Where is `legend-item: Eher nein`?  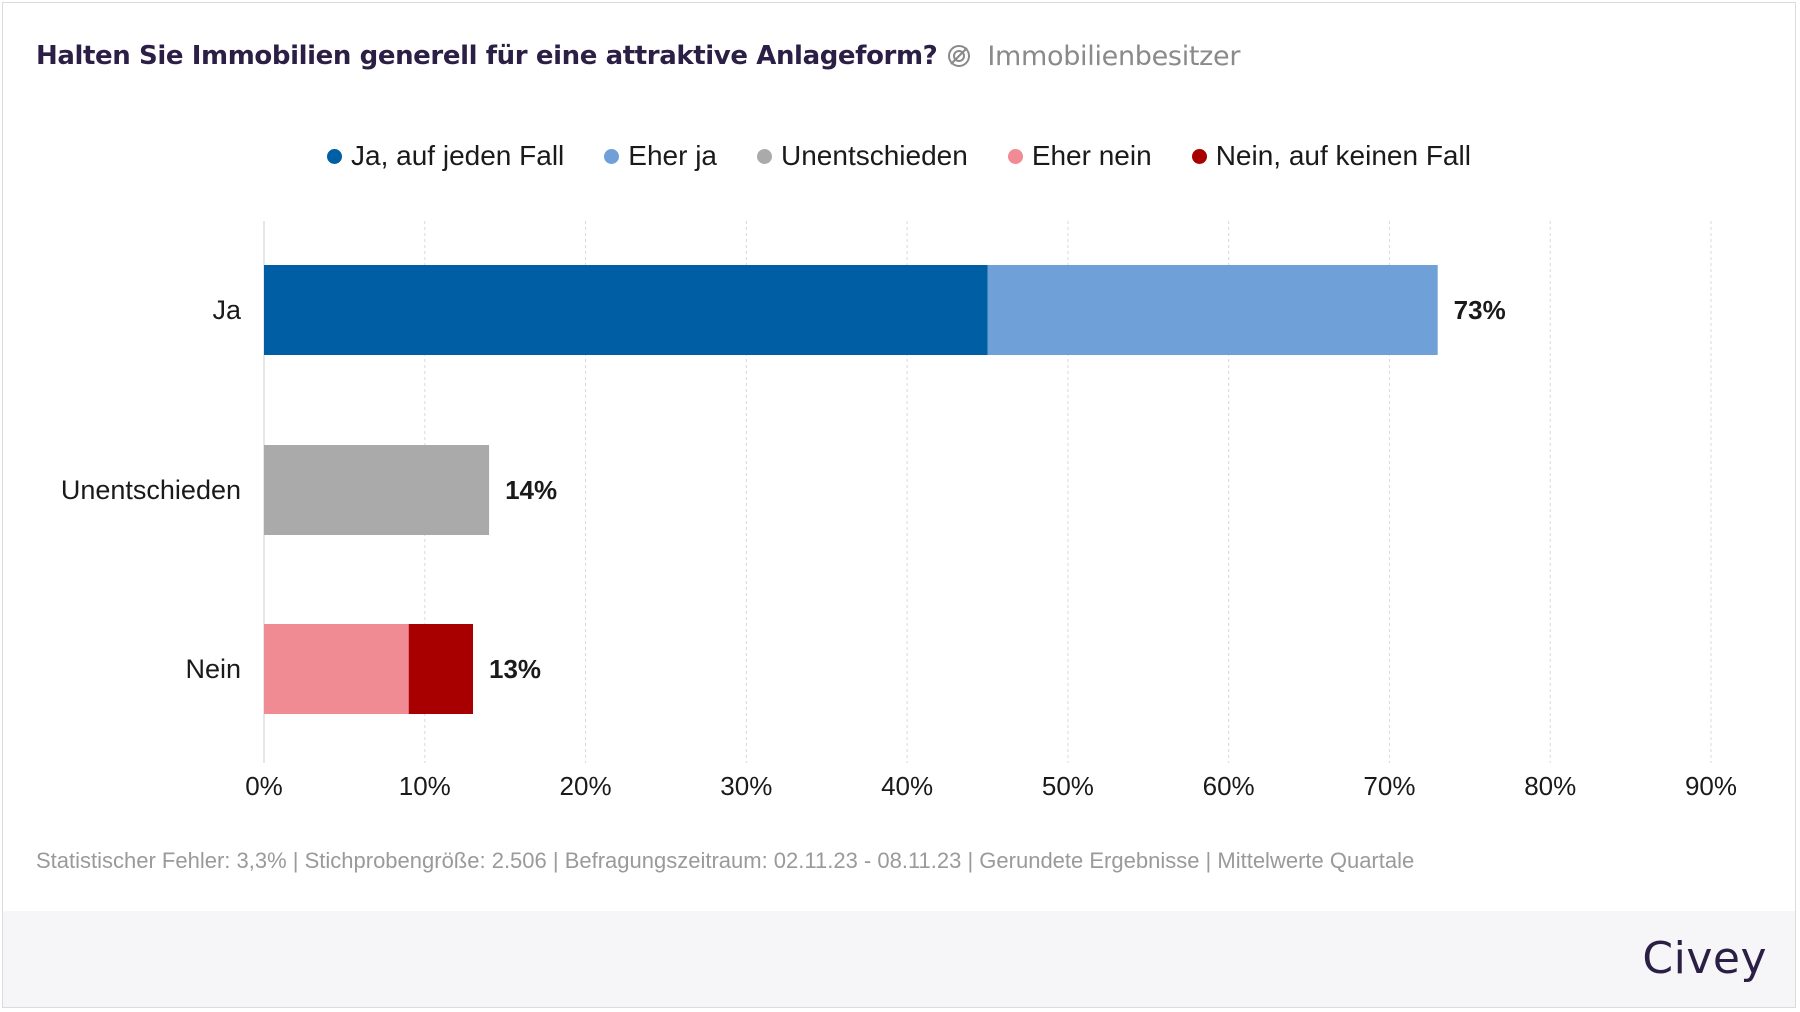 legend-item: Eher nein is located at coordinates (1079, 156).